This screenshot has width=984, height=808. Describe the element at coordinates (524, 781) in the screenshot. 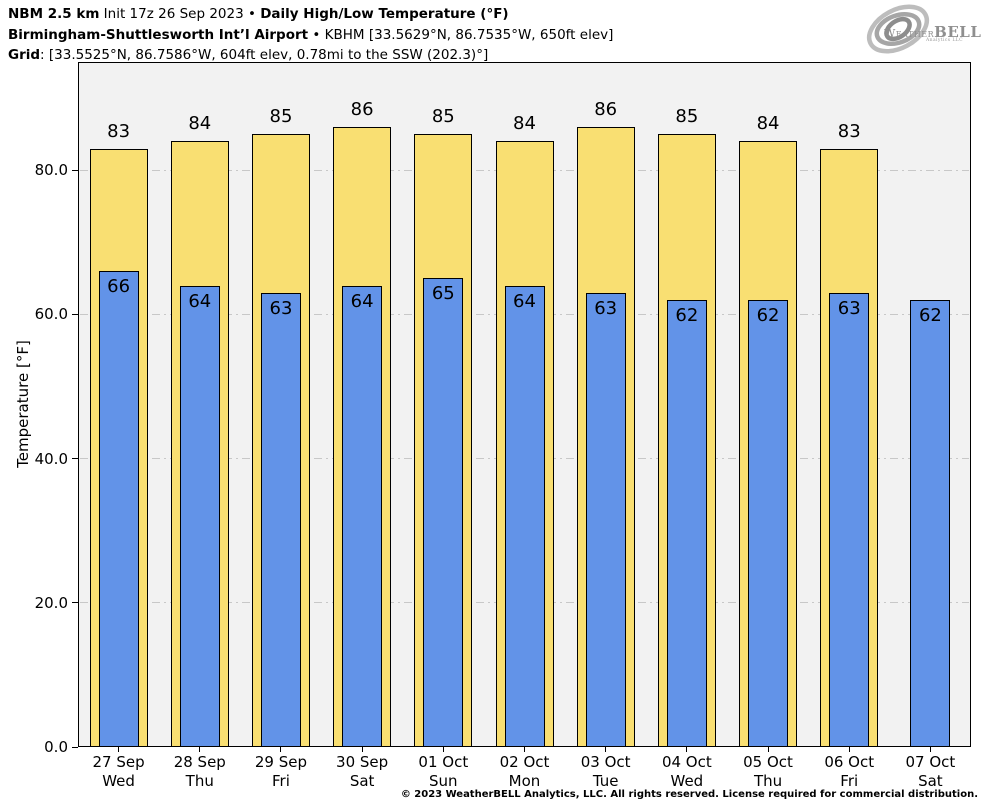

I see `x-label-day: Mon` at that location.